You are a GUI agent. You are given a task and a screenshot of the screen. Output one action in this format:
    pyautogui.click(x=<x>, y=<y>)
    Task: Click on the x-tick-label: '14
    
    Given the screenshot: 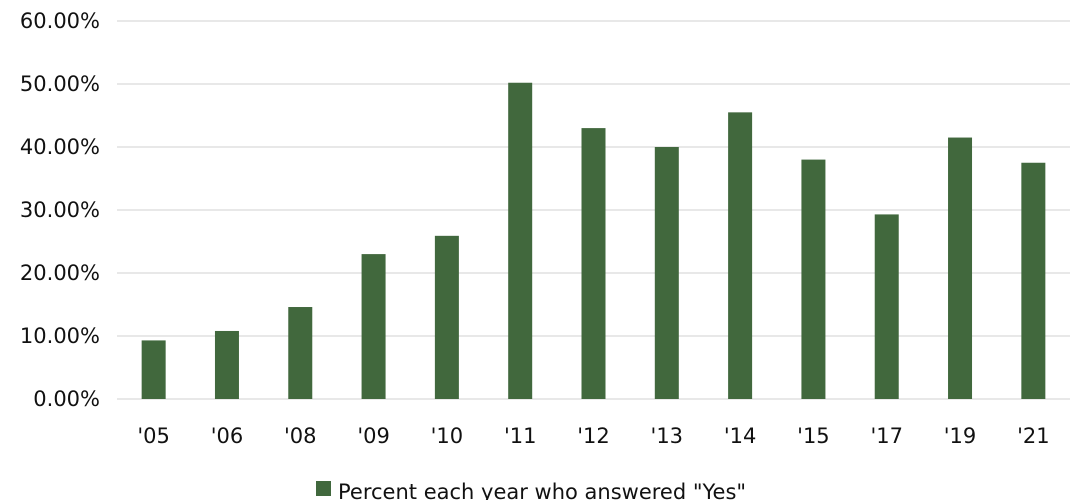 What is the action you would take?
    pyautogui.click(x=740, y=436)
    